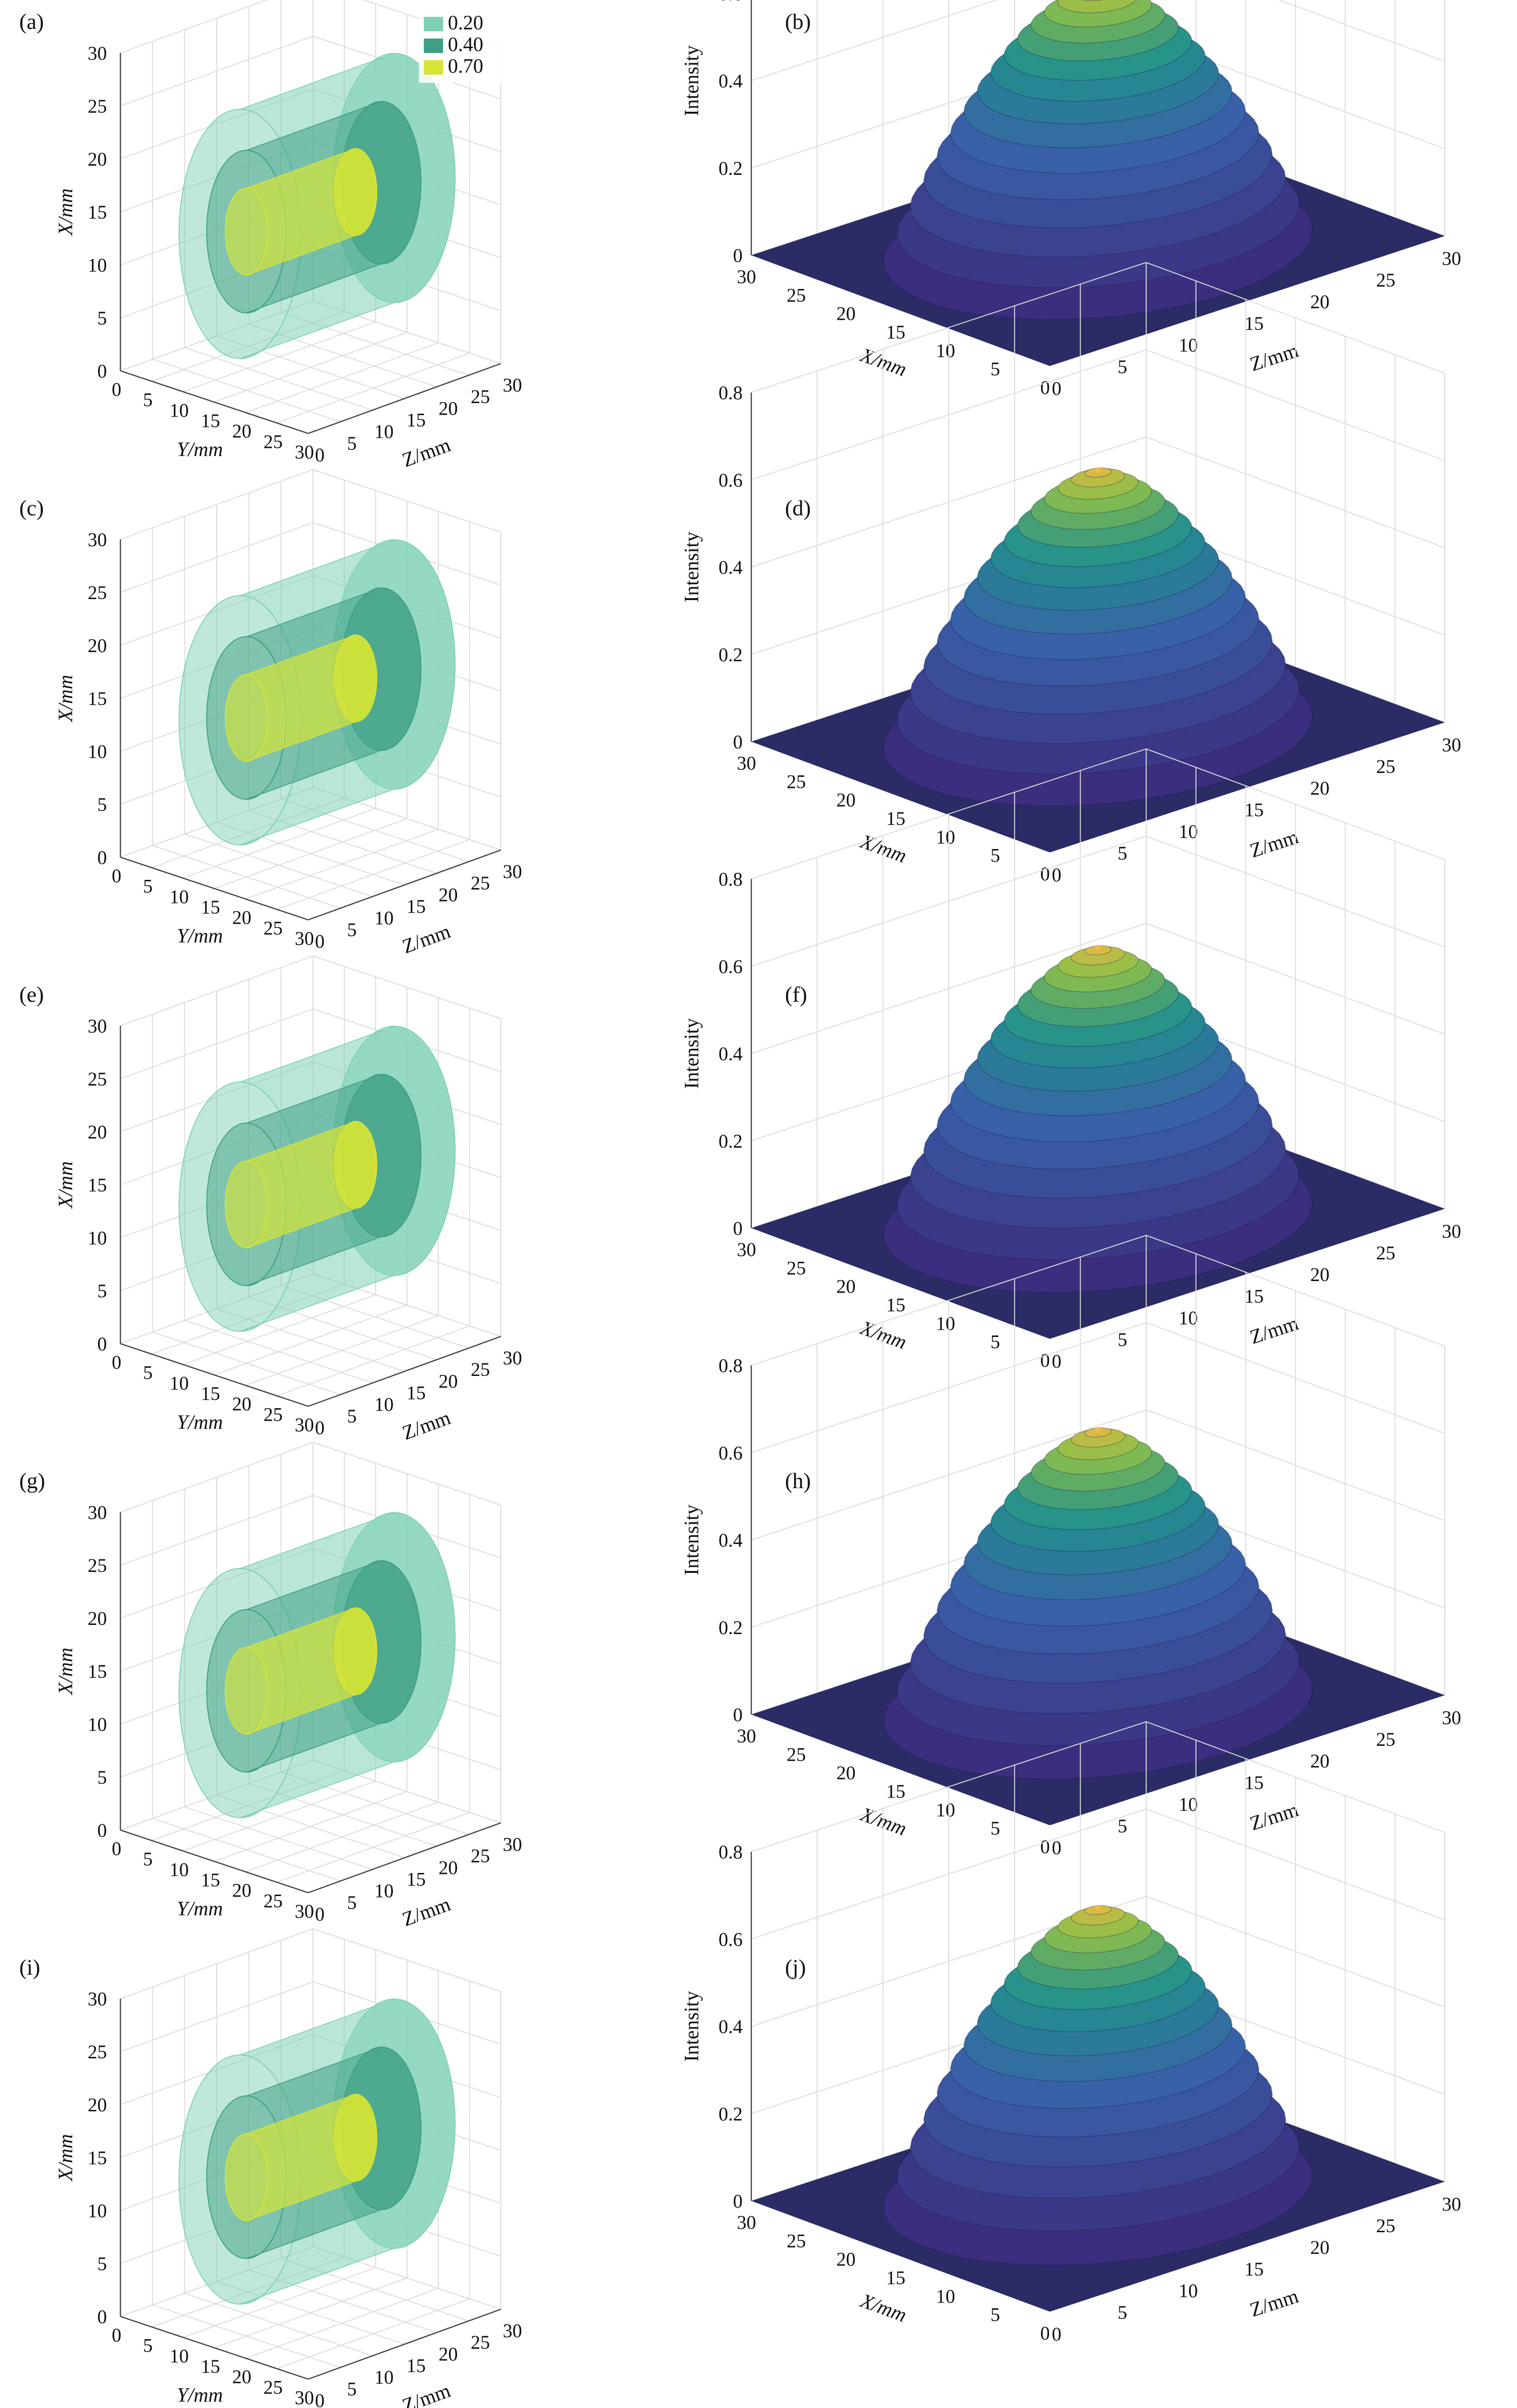 The height and width of the screenshot is (2408, 1517). I want to click on y-tick-label: 15, so click(210, 1880).